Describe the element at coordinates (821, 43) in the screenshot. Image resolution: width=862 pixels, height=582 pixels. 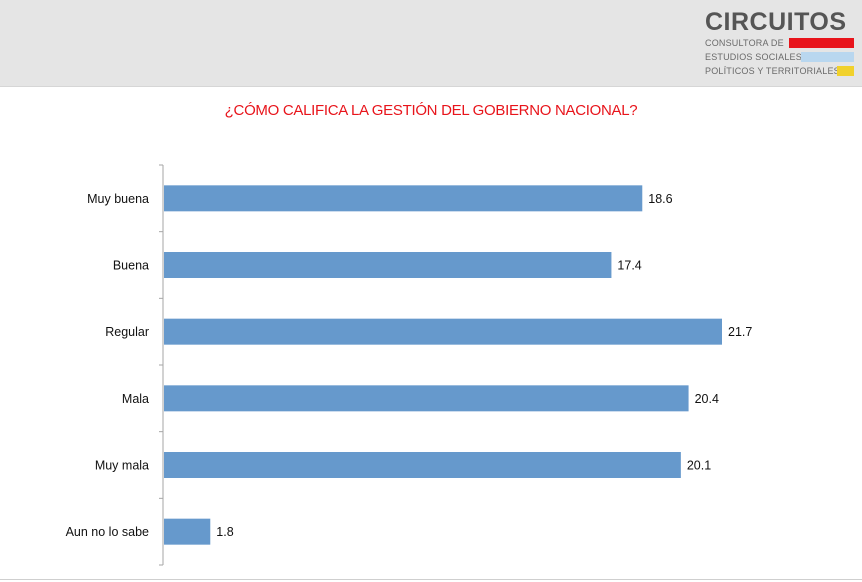
I see `logo-red-swatch` at that location.